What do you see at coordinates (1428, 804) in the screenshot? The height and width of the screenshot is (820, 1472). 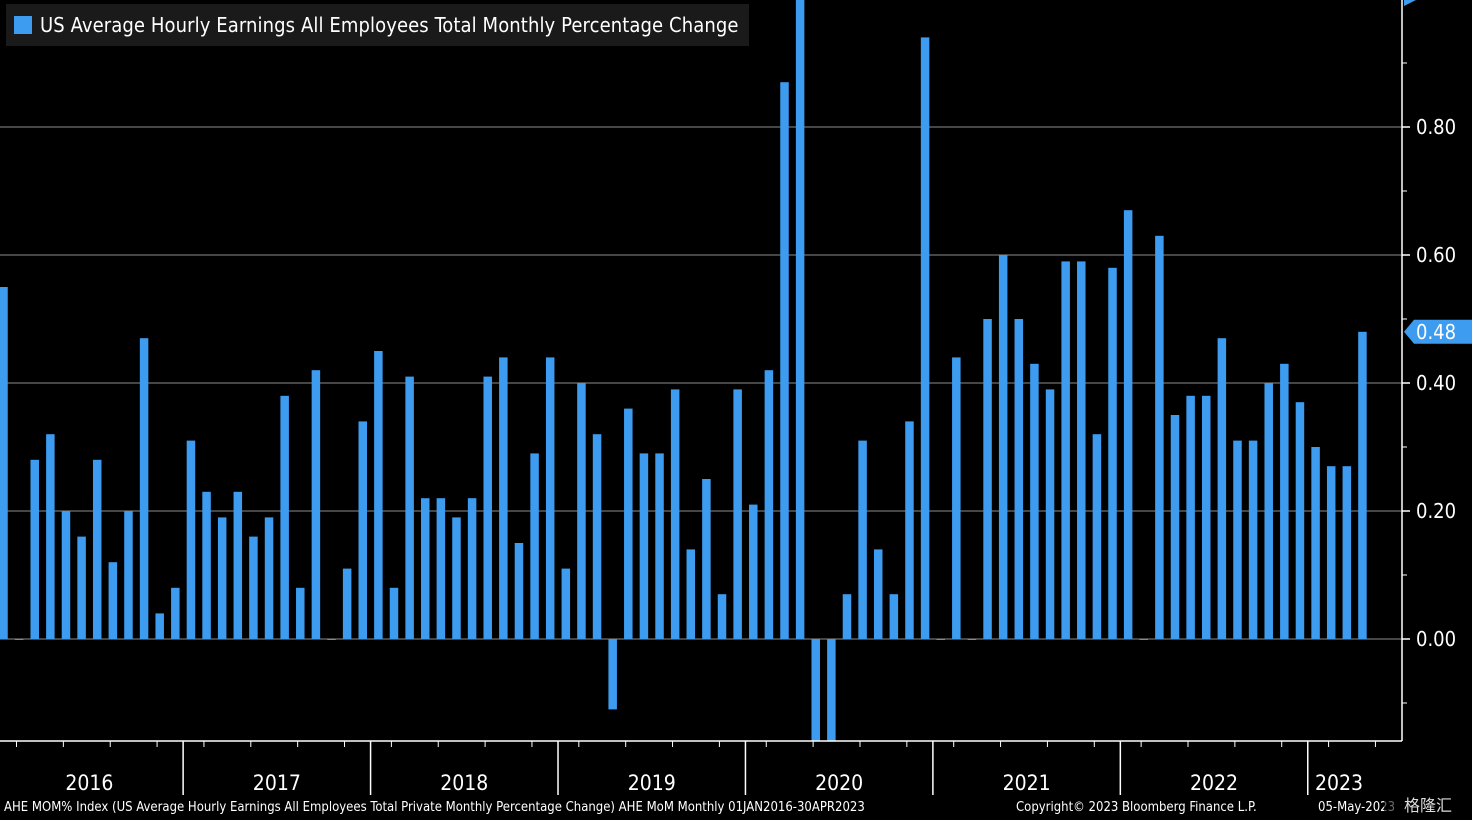 I see `watermark-logo: 格隆汇` at bounding box center [1428, 804].